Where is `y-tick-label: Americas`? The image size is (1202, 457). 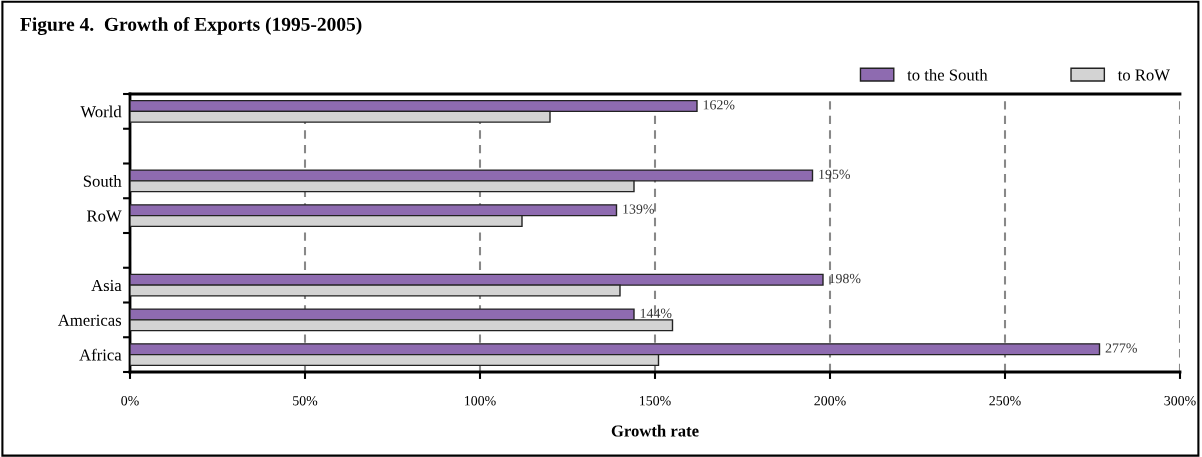
y-tick-label: Americas is located at coordinates (89, 320).